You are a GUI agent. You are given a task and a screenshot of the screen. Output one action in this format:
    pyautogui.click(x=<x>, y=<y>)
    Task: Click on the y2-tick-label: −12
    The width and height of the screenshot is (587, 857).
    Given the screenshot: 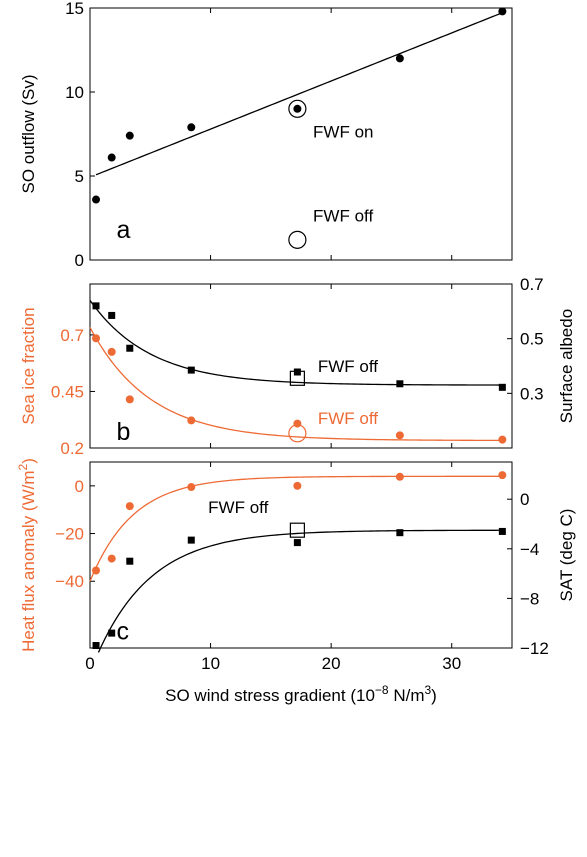 What is the action you would take?
    pyautogui.click(x=534, y=648)
    